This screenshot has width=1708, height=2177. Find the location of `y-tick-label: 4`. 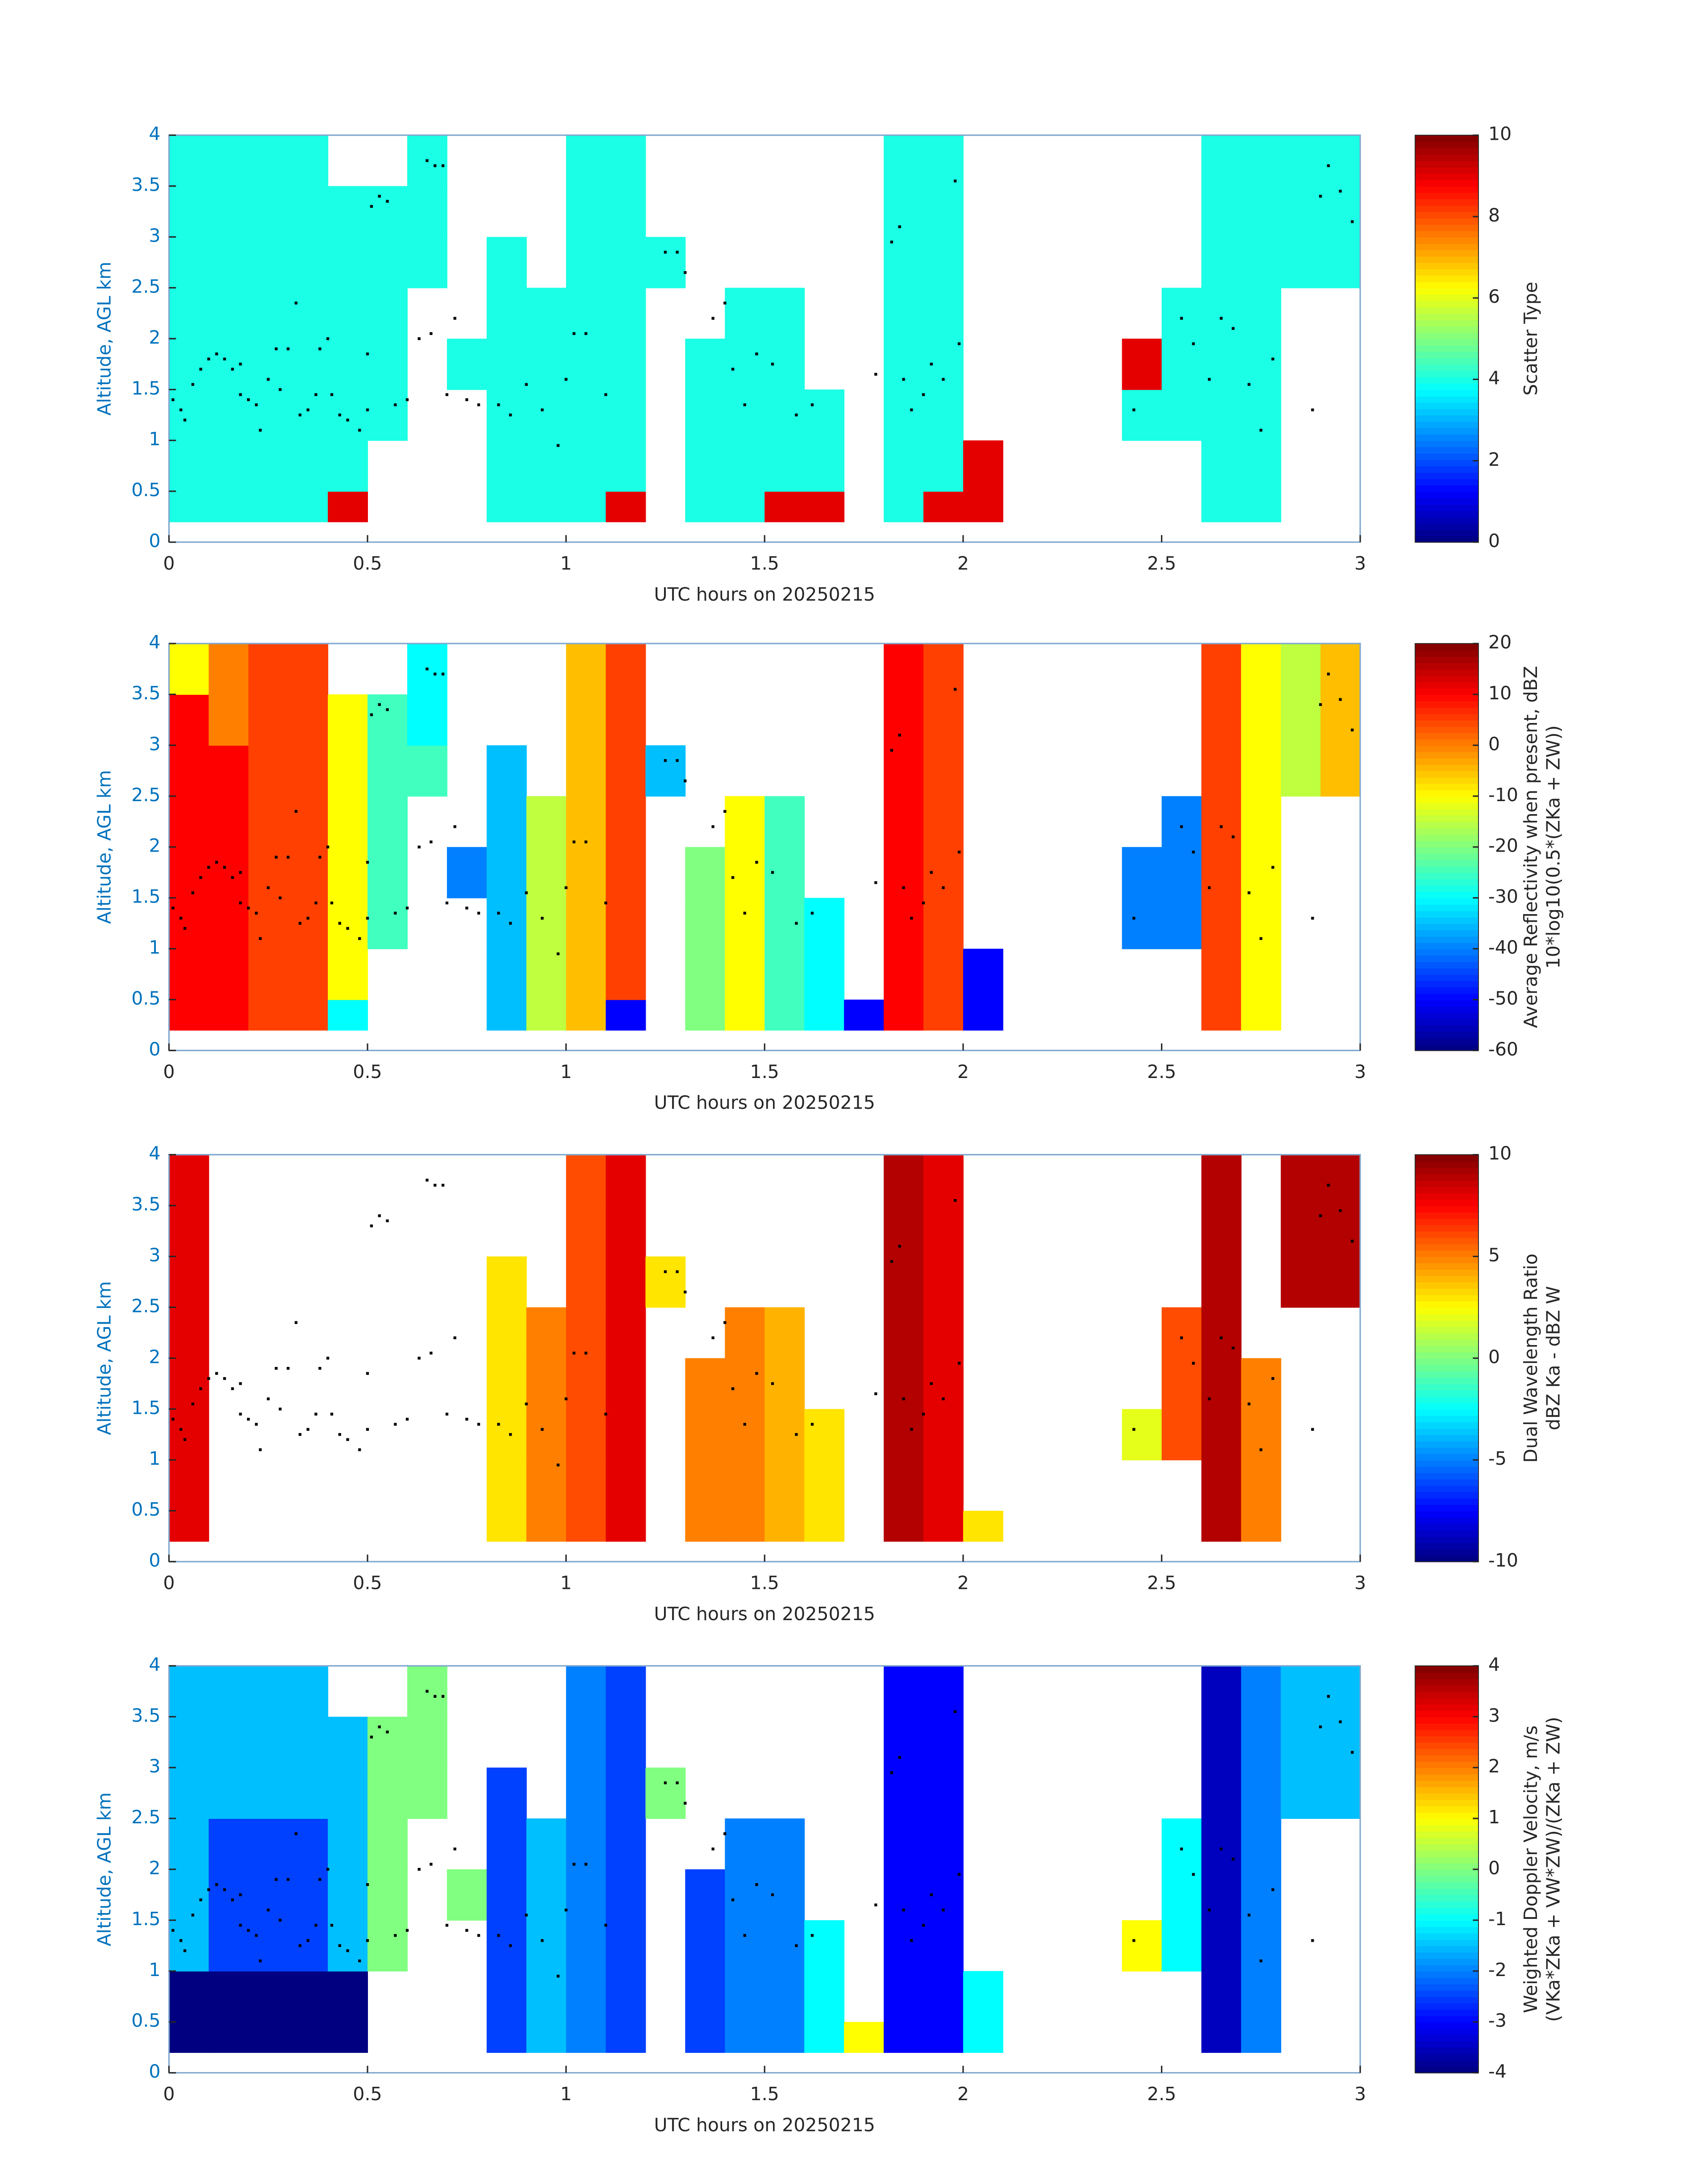

y-tick-label: 4 is located at coordinates (154, 642).